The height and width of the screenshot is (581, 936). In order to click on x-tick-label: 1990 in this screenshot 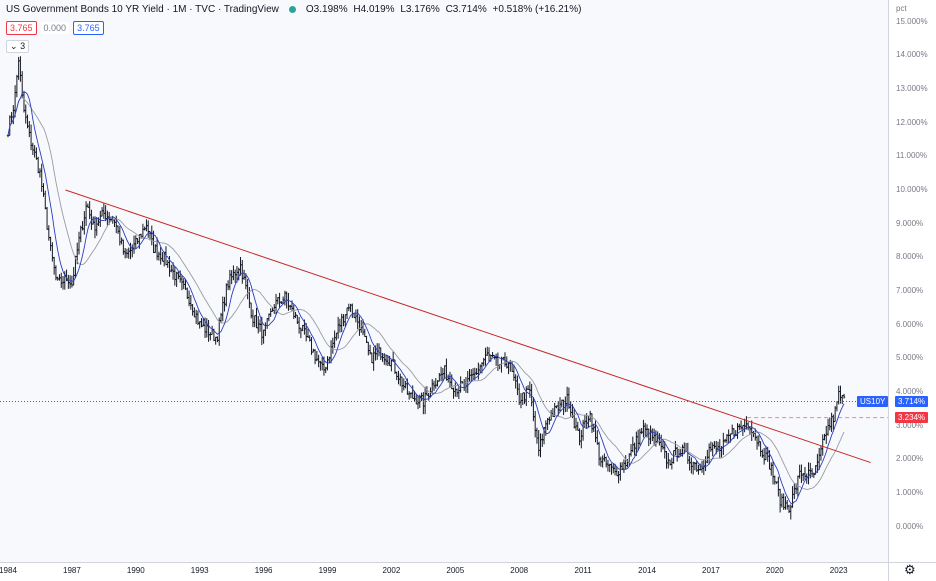, I will do `click(135, 570)`.